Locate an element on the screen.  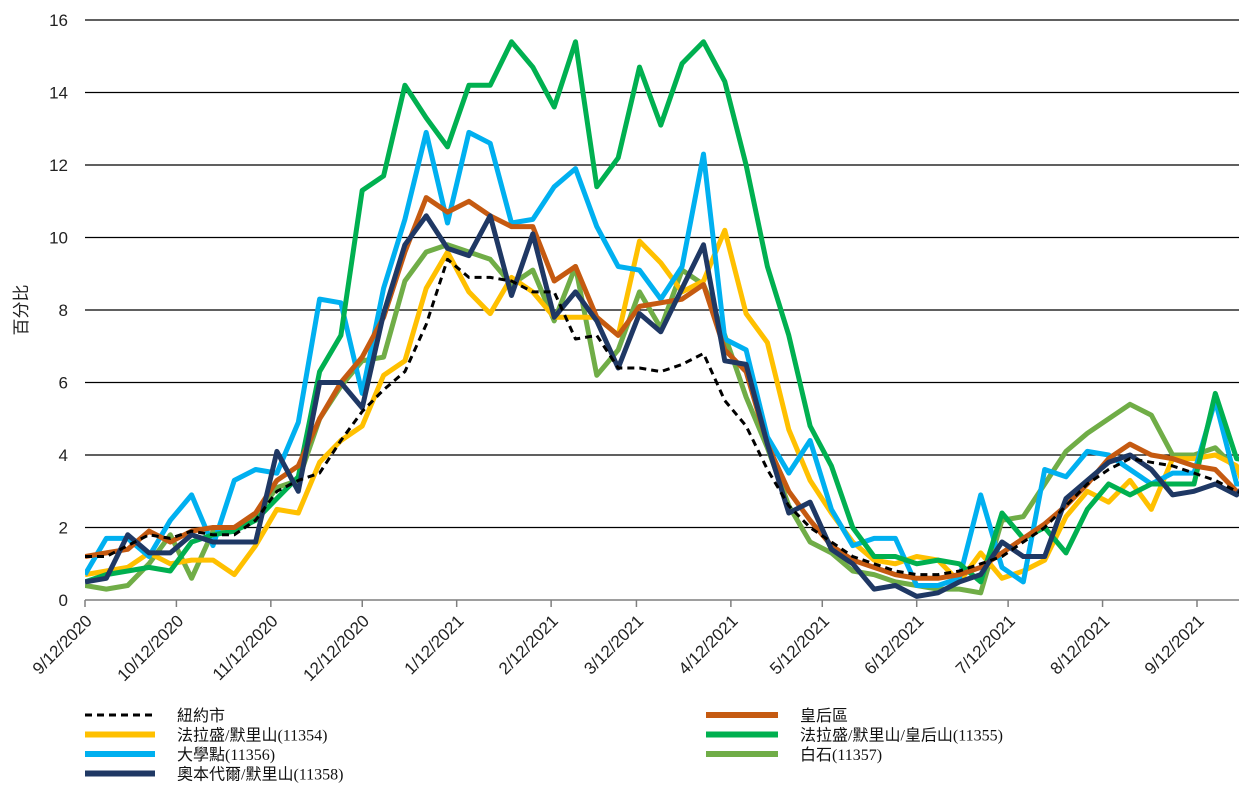
x-tick-label: 6/12/2021 is located at coordinates (894, 644).